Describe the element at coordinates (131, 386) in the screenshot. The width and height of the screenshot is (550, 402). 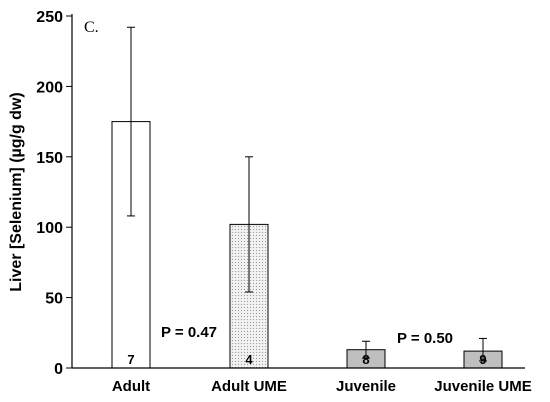
I see `x-tick-label: Adult` at that location.